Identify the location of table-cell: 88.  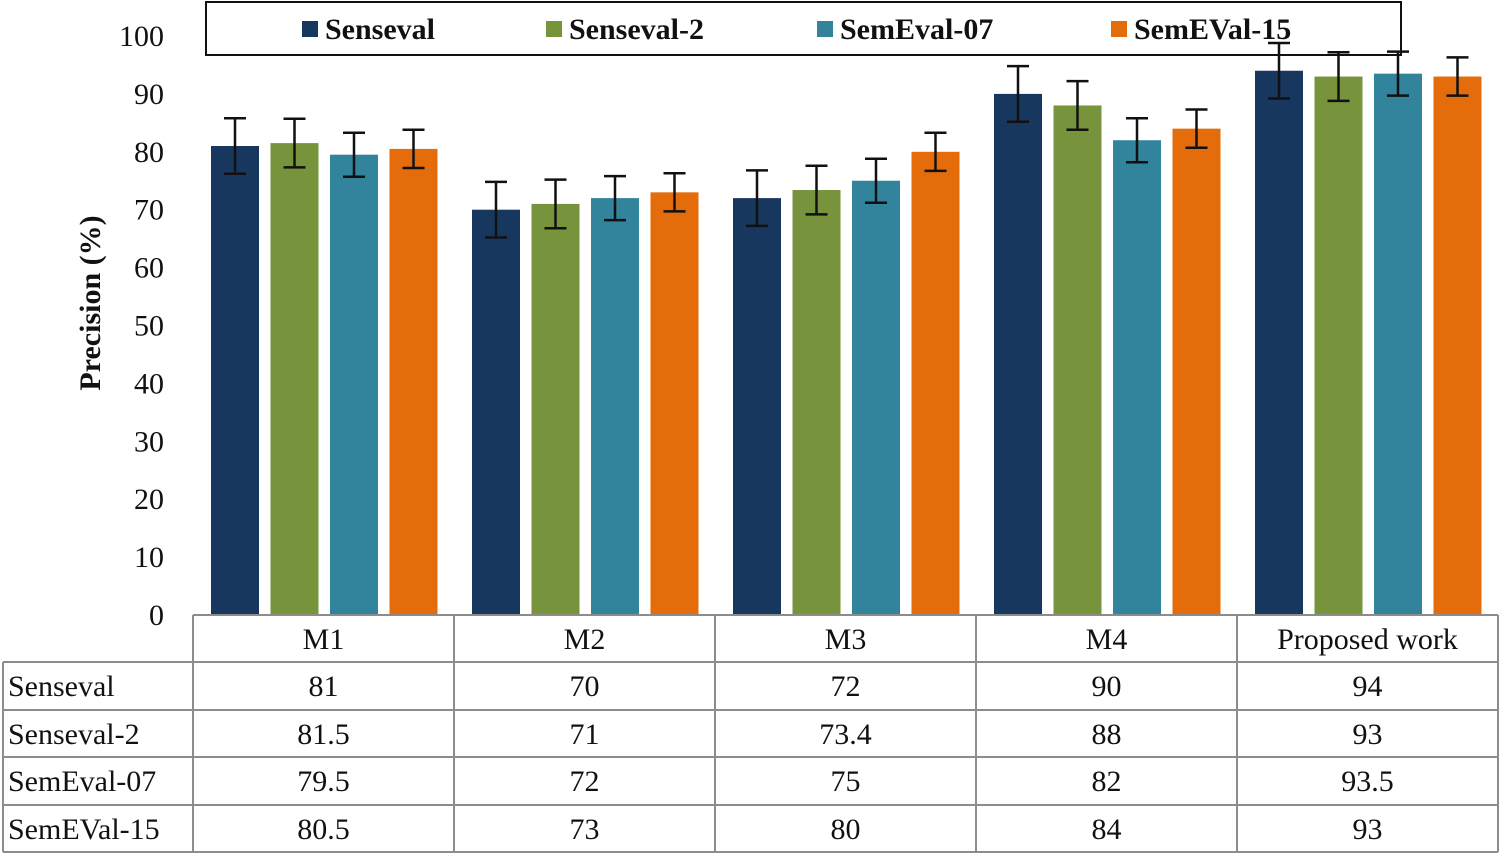
(1107, 734).